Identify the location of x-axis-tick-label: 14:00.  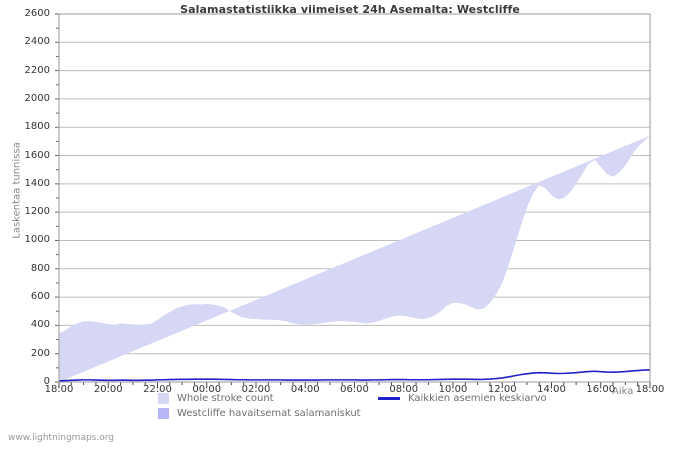
(551, 389).